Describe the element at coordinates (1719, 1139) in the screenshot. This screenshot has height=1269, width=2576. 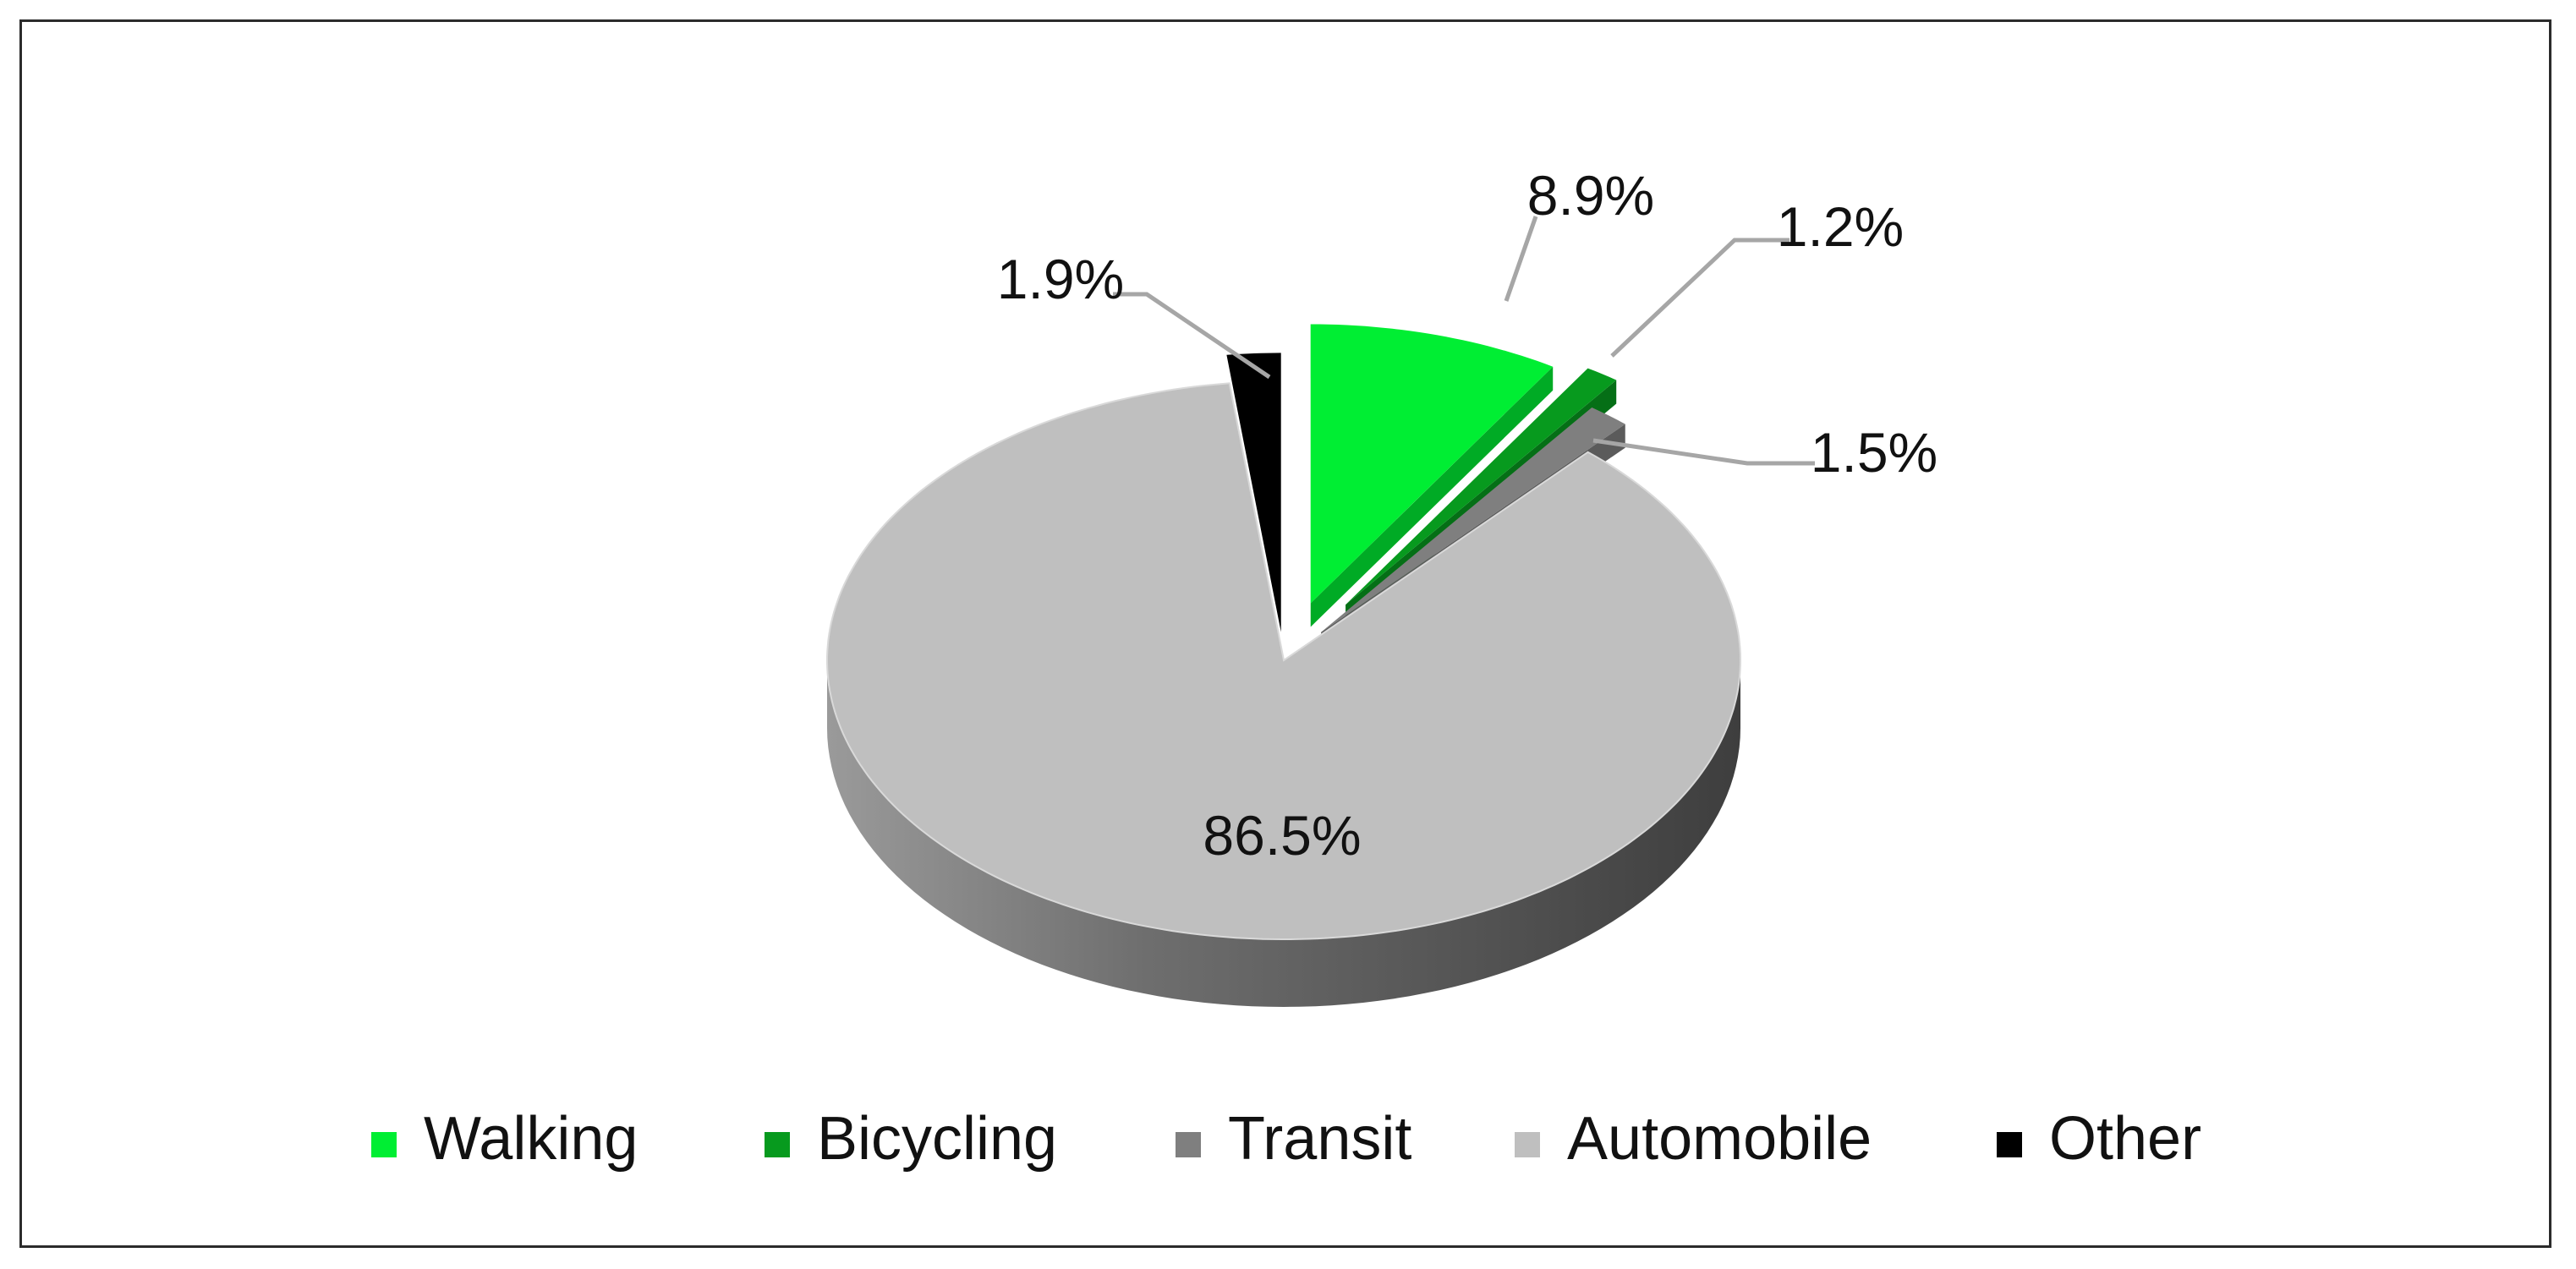
I see `legend-label-automobile: Automobile` at that location.